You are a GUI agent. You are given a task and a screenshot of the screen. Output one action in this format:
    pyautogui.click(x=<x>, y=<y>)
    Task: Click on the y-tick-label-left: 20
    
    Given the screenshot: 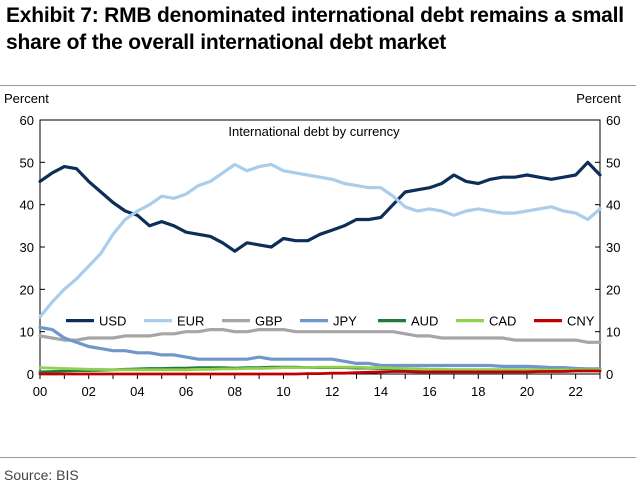 What is the action you would take?
    pyautogui.click(x=27, y=289)
    